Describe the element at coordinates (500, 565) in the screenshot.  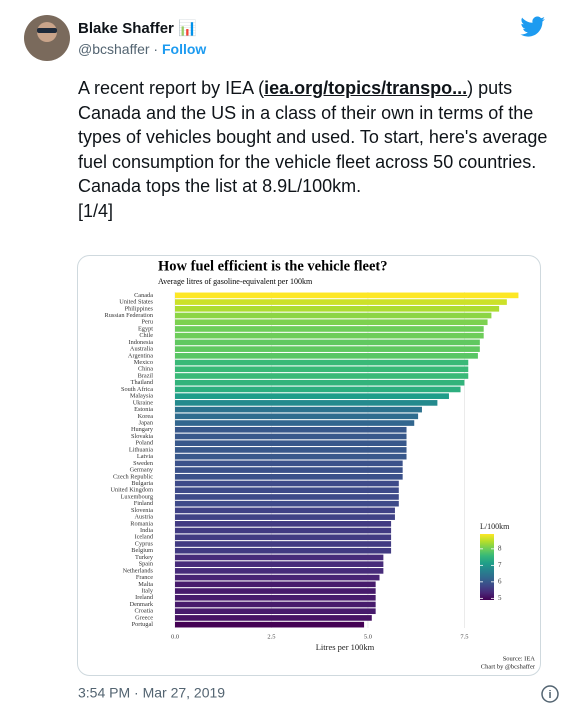
I see `colorbar-tick-label: 7` at that location.